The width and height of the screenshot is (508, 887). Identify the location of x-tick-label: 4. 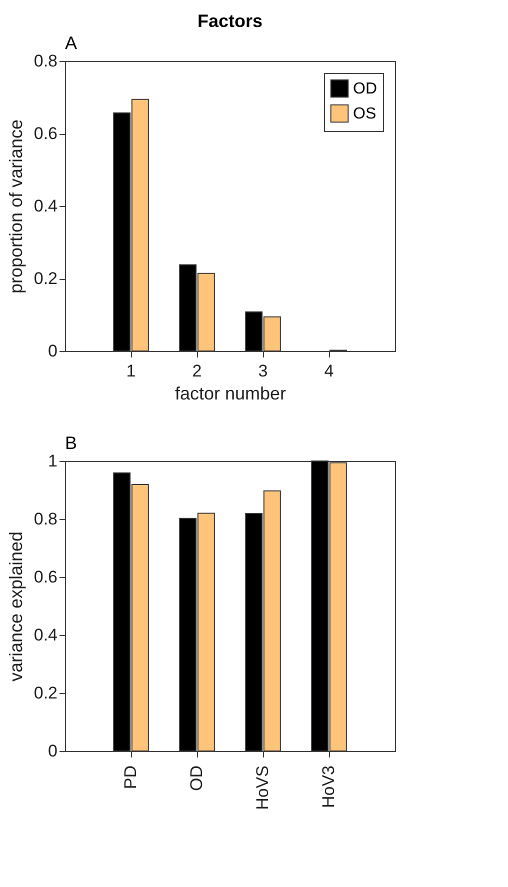
(329, 371).